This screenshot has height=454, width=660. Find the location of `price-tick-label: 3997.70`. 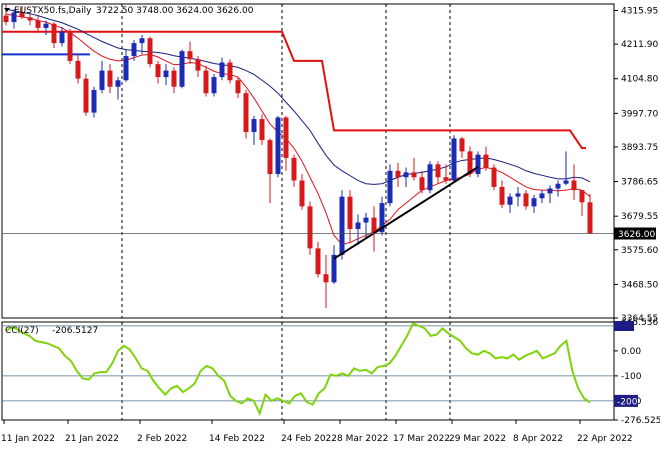

price-tick-label: 3997.70 is located at coordinates (639, 114).